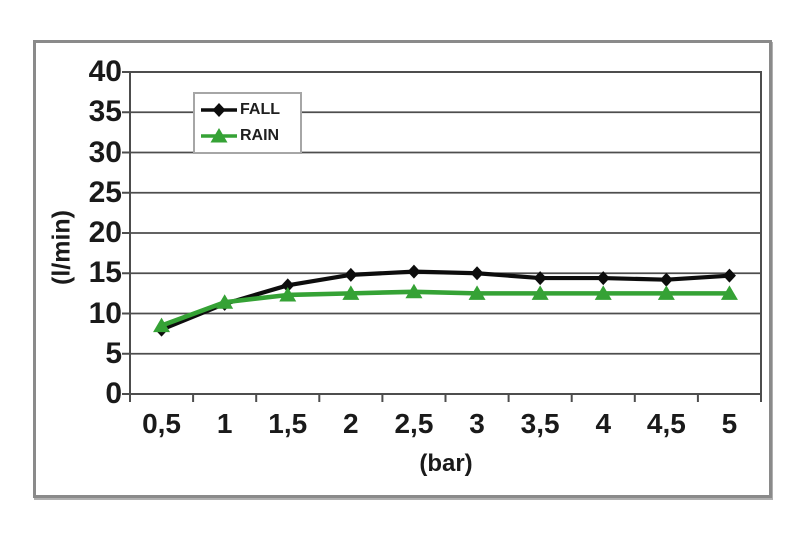 This screenshot has height=537, width=800. I want to click on fall-line-diamond-icon, so click(219, 110).